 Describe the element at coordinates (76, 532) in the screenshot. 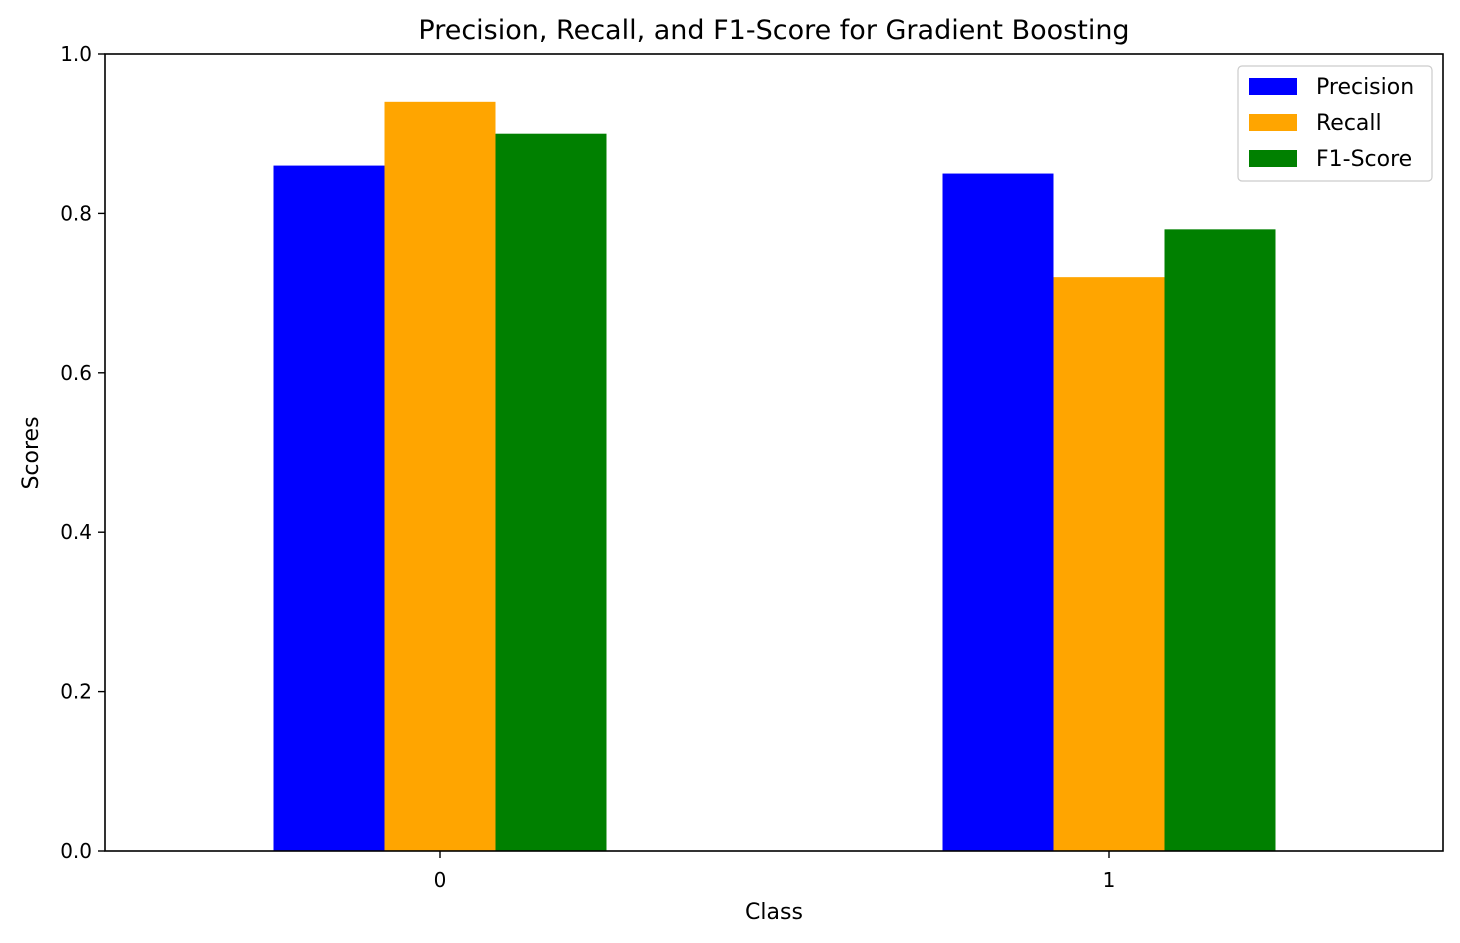

I see `y-tick-label: 0.4` at that location.